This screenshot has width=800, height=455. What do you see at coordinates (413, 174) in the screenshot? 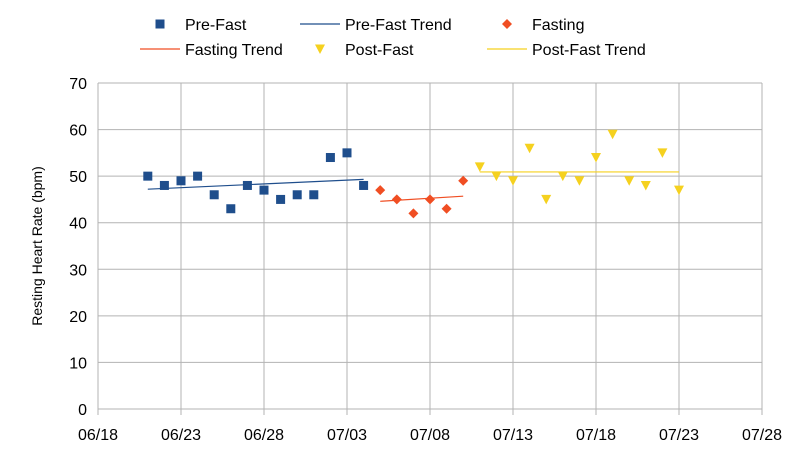
I see `data-series` at bounding box center [413, 174].